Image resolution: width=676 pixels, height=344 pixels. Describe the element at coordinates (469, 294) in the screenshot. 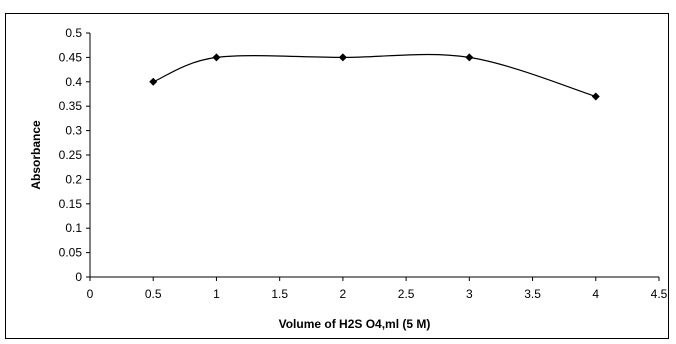

I see `x-tick-label: 3` at that location.